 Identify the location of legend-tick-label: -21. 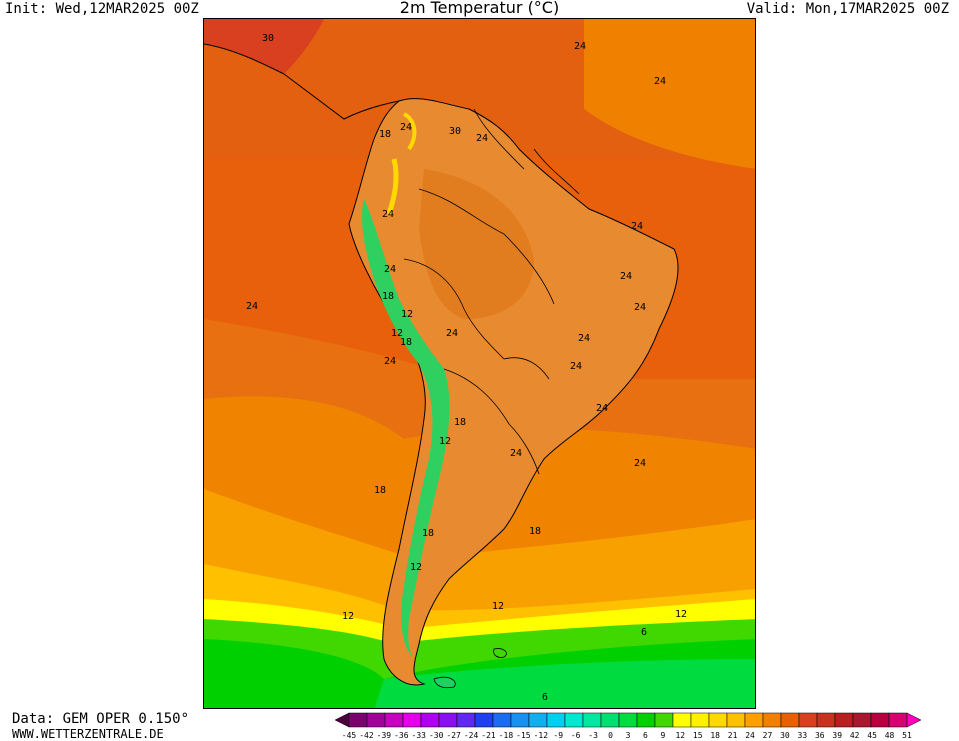
(488, 735).